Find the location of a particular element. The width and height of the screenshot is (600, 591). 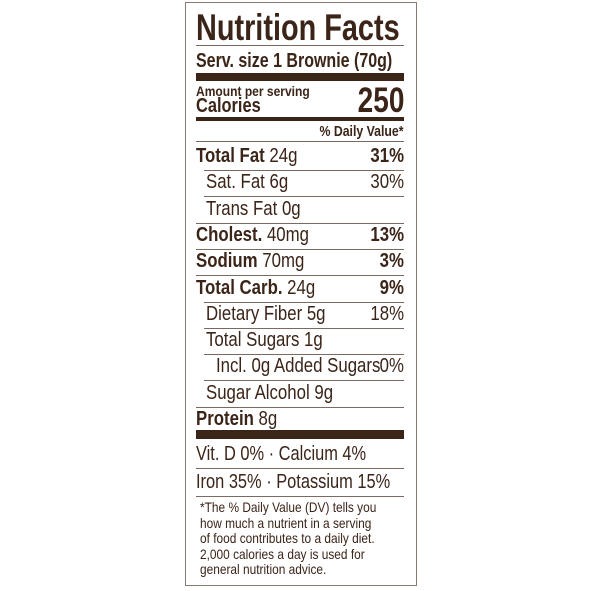

serving-size: Serv. size 1 Brownie (70g) is located at coordinates (294, 61).